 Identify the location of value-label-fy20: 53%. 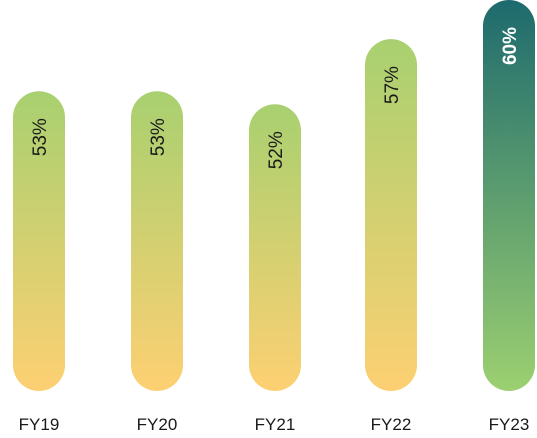
(158, 137).